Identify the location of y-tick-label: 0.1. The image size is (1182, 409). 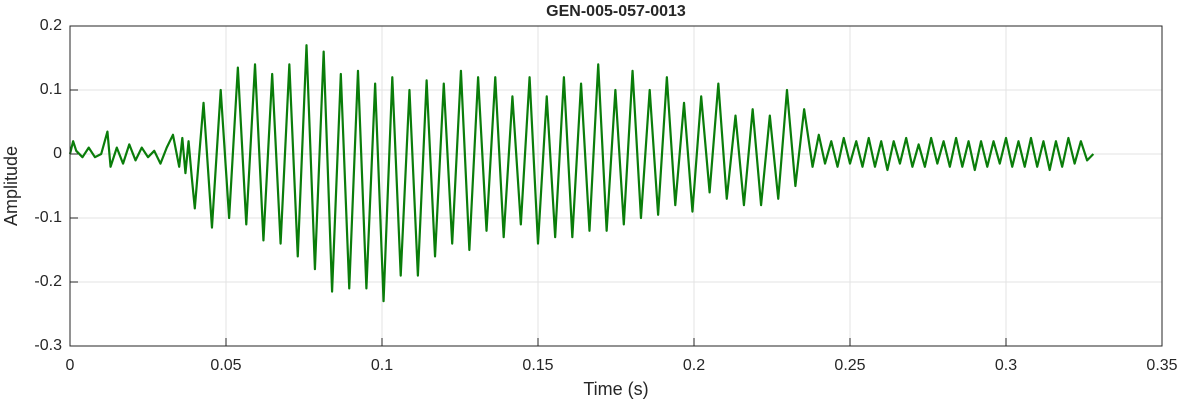
(51, 89).